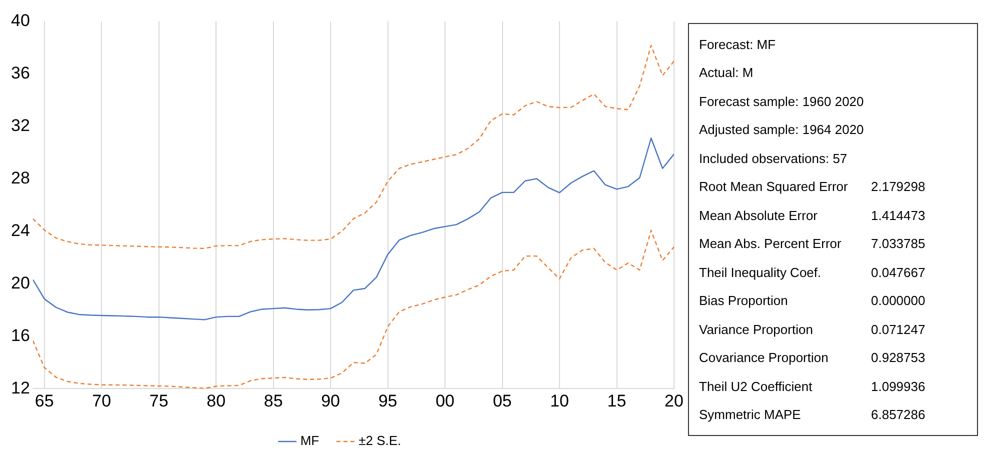  I want to click on text: Variance Proportion 0.071247, so click(812, 329).